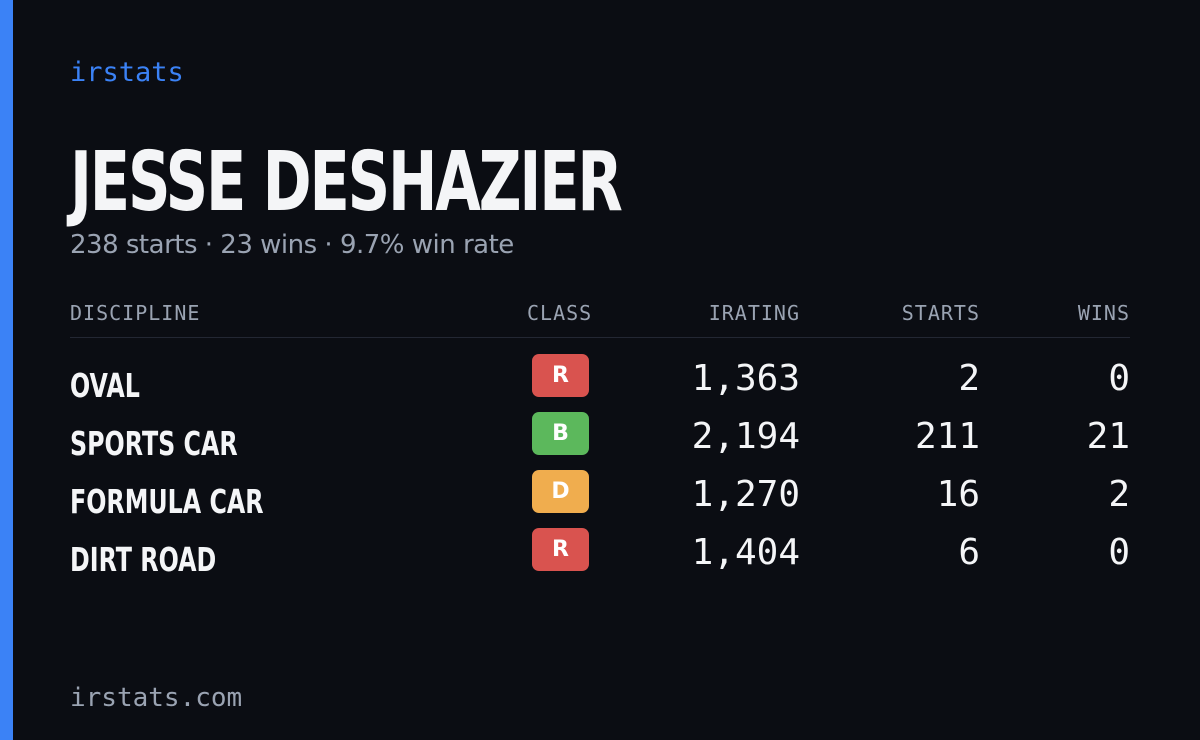 The image size is (1200, 740). Describe the element at coordinates (346, 182) in the screenshot. I see `driver-name: JESSE DESHAZIER` at that location.